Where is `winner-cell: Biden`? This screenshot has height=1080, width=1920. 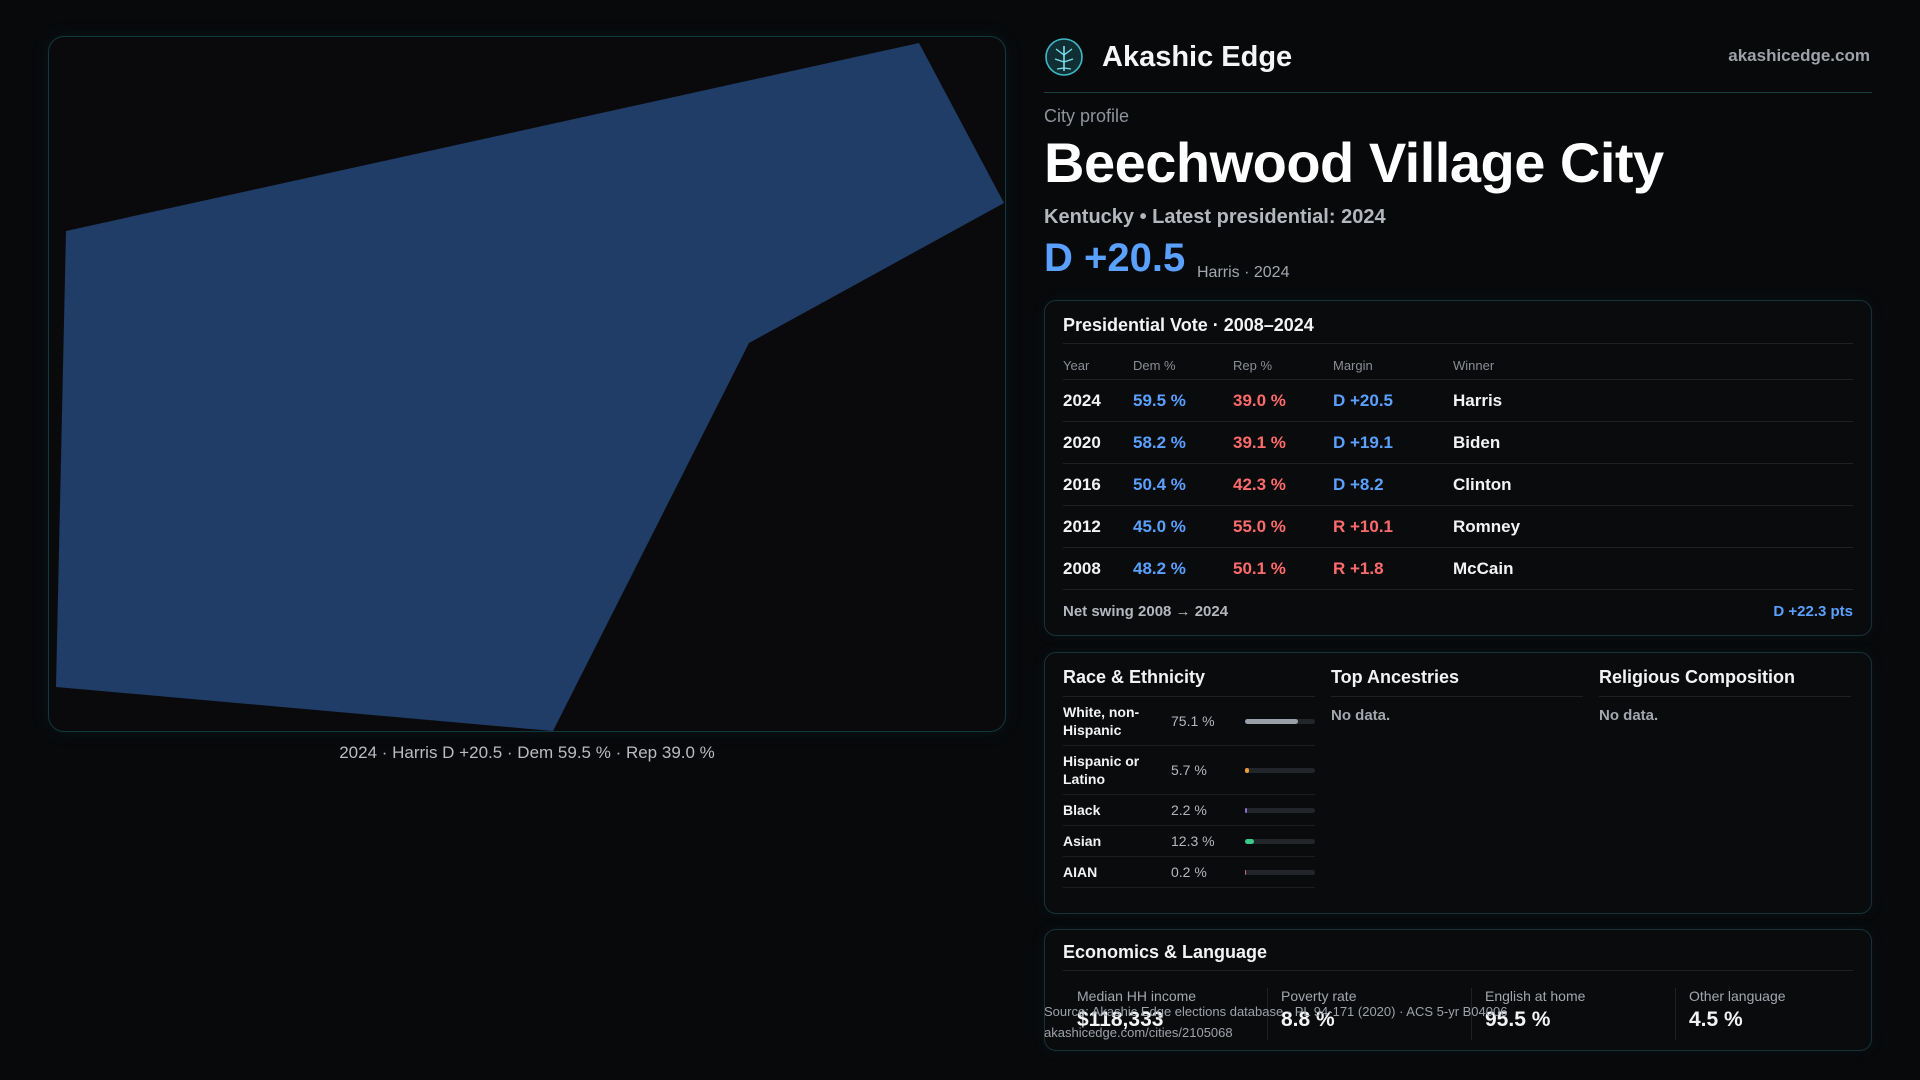 winner-cell: Biden is located at coordinates (1653, 442).